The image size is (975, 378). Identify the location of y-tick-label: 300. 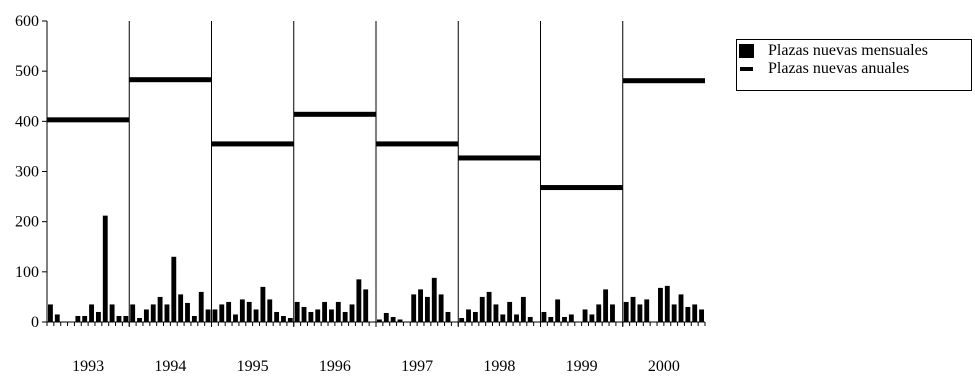
(27, 172).